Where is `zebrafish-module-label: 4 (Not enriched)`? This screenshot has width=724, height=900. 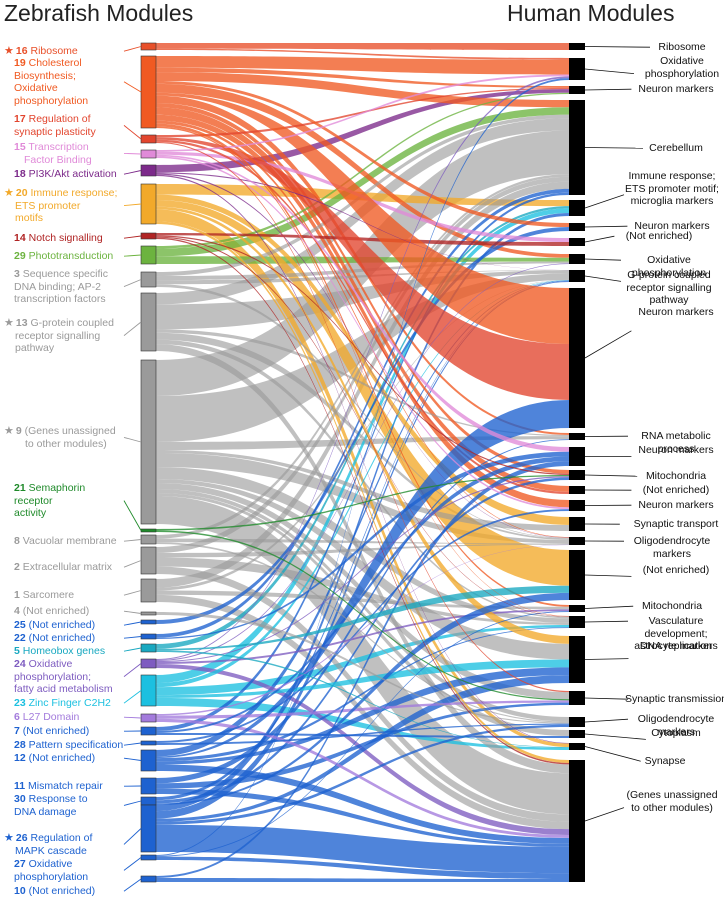 zebrafish-module-label: 4 (Not enriched) is located at coordinates (51, 611).